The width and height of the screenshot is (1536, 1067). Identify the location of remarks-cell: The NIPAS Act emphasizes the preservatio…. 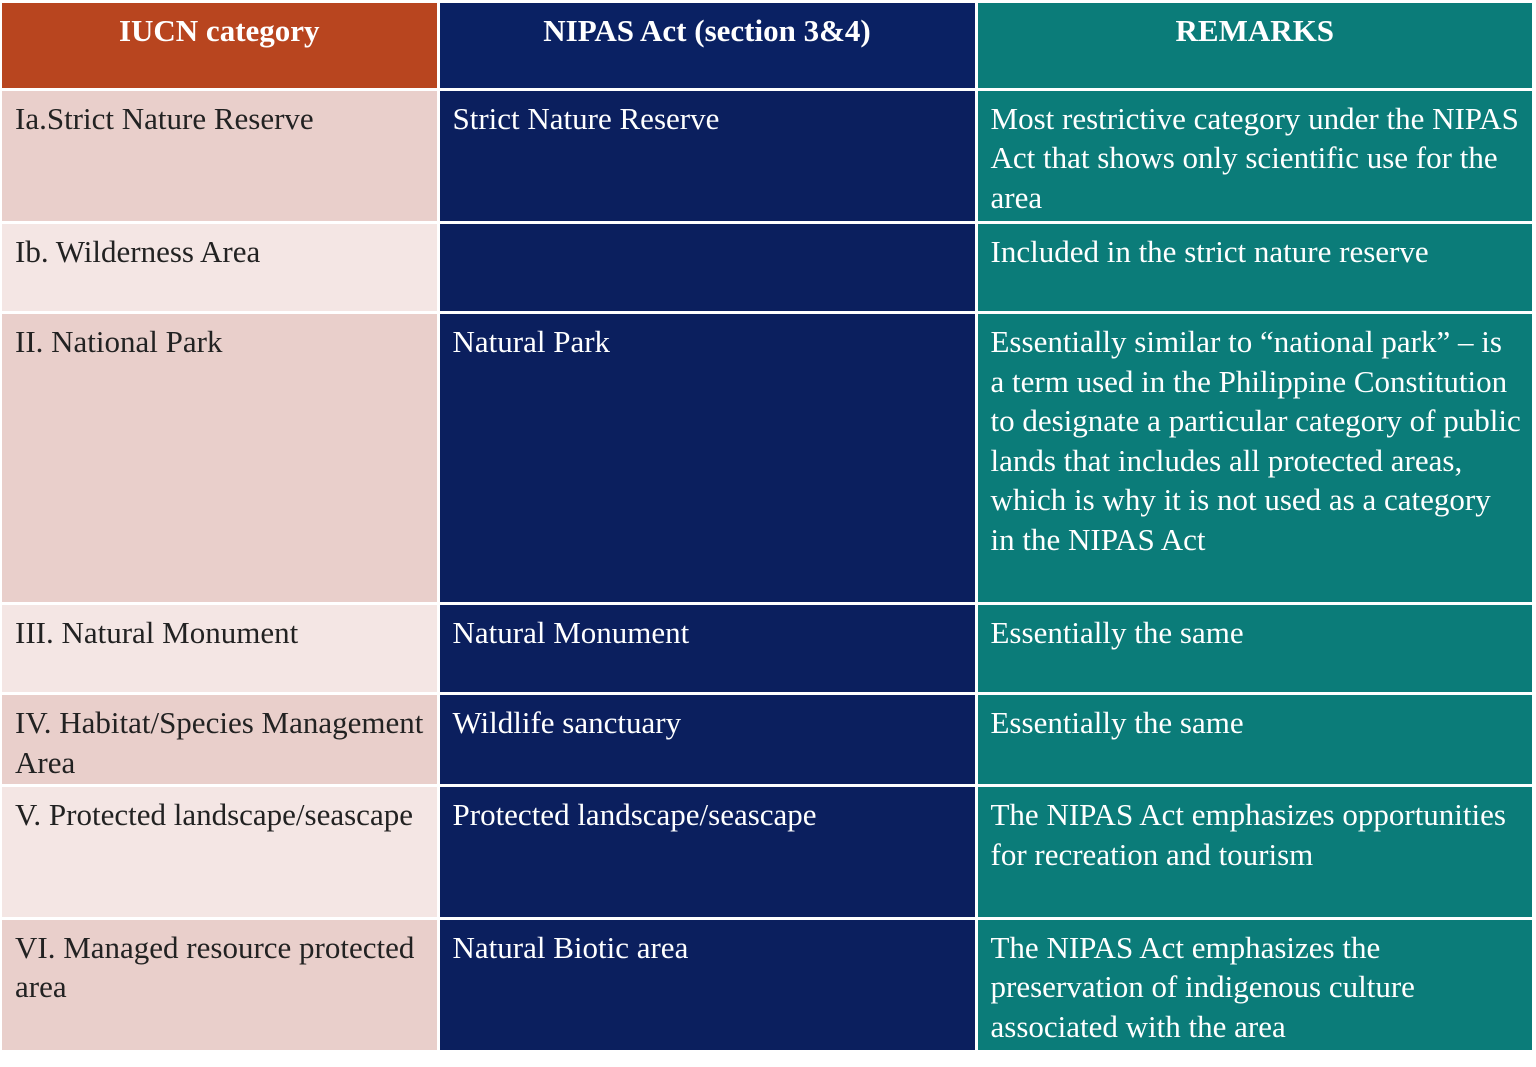
(1253, 985).